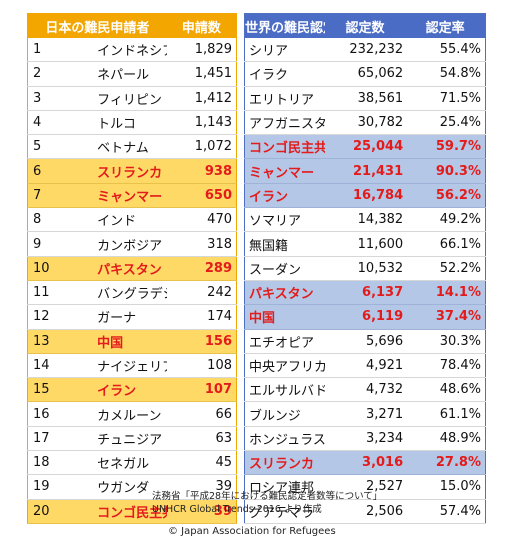  I want to click on left-table-row: 9 カンボジア 318, so click(132, 244).